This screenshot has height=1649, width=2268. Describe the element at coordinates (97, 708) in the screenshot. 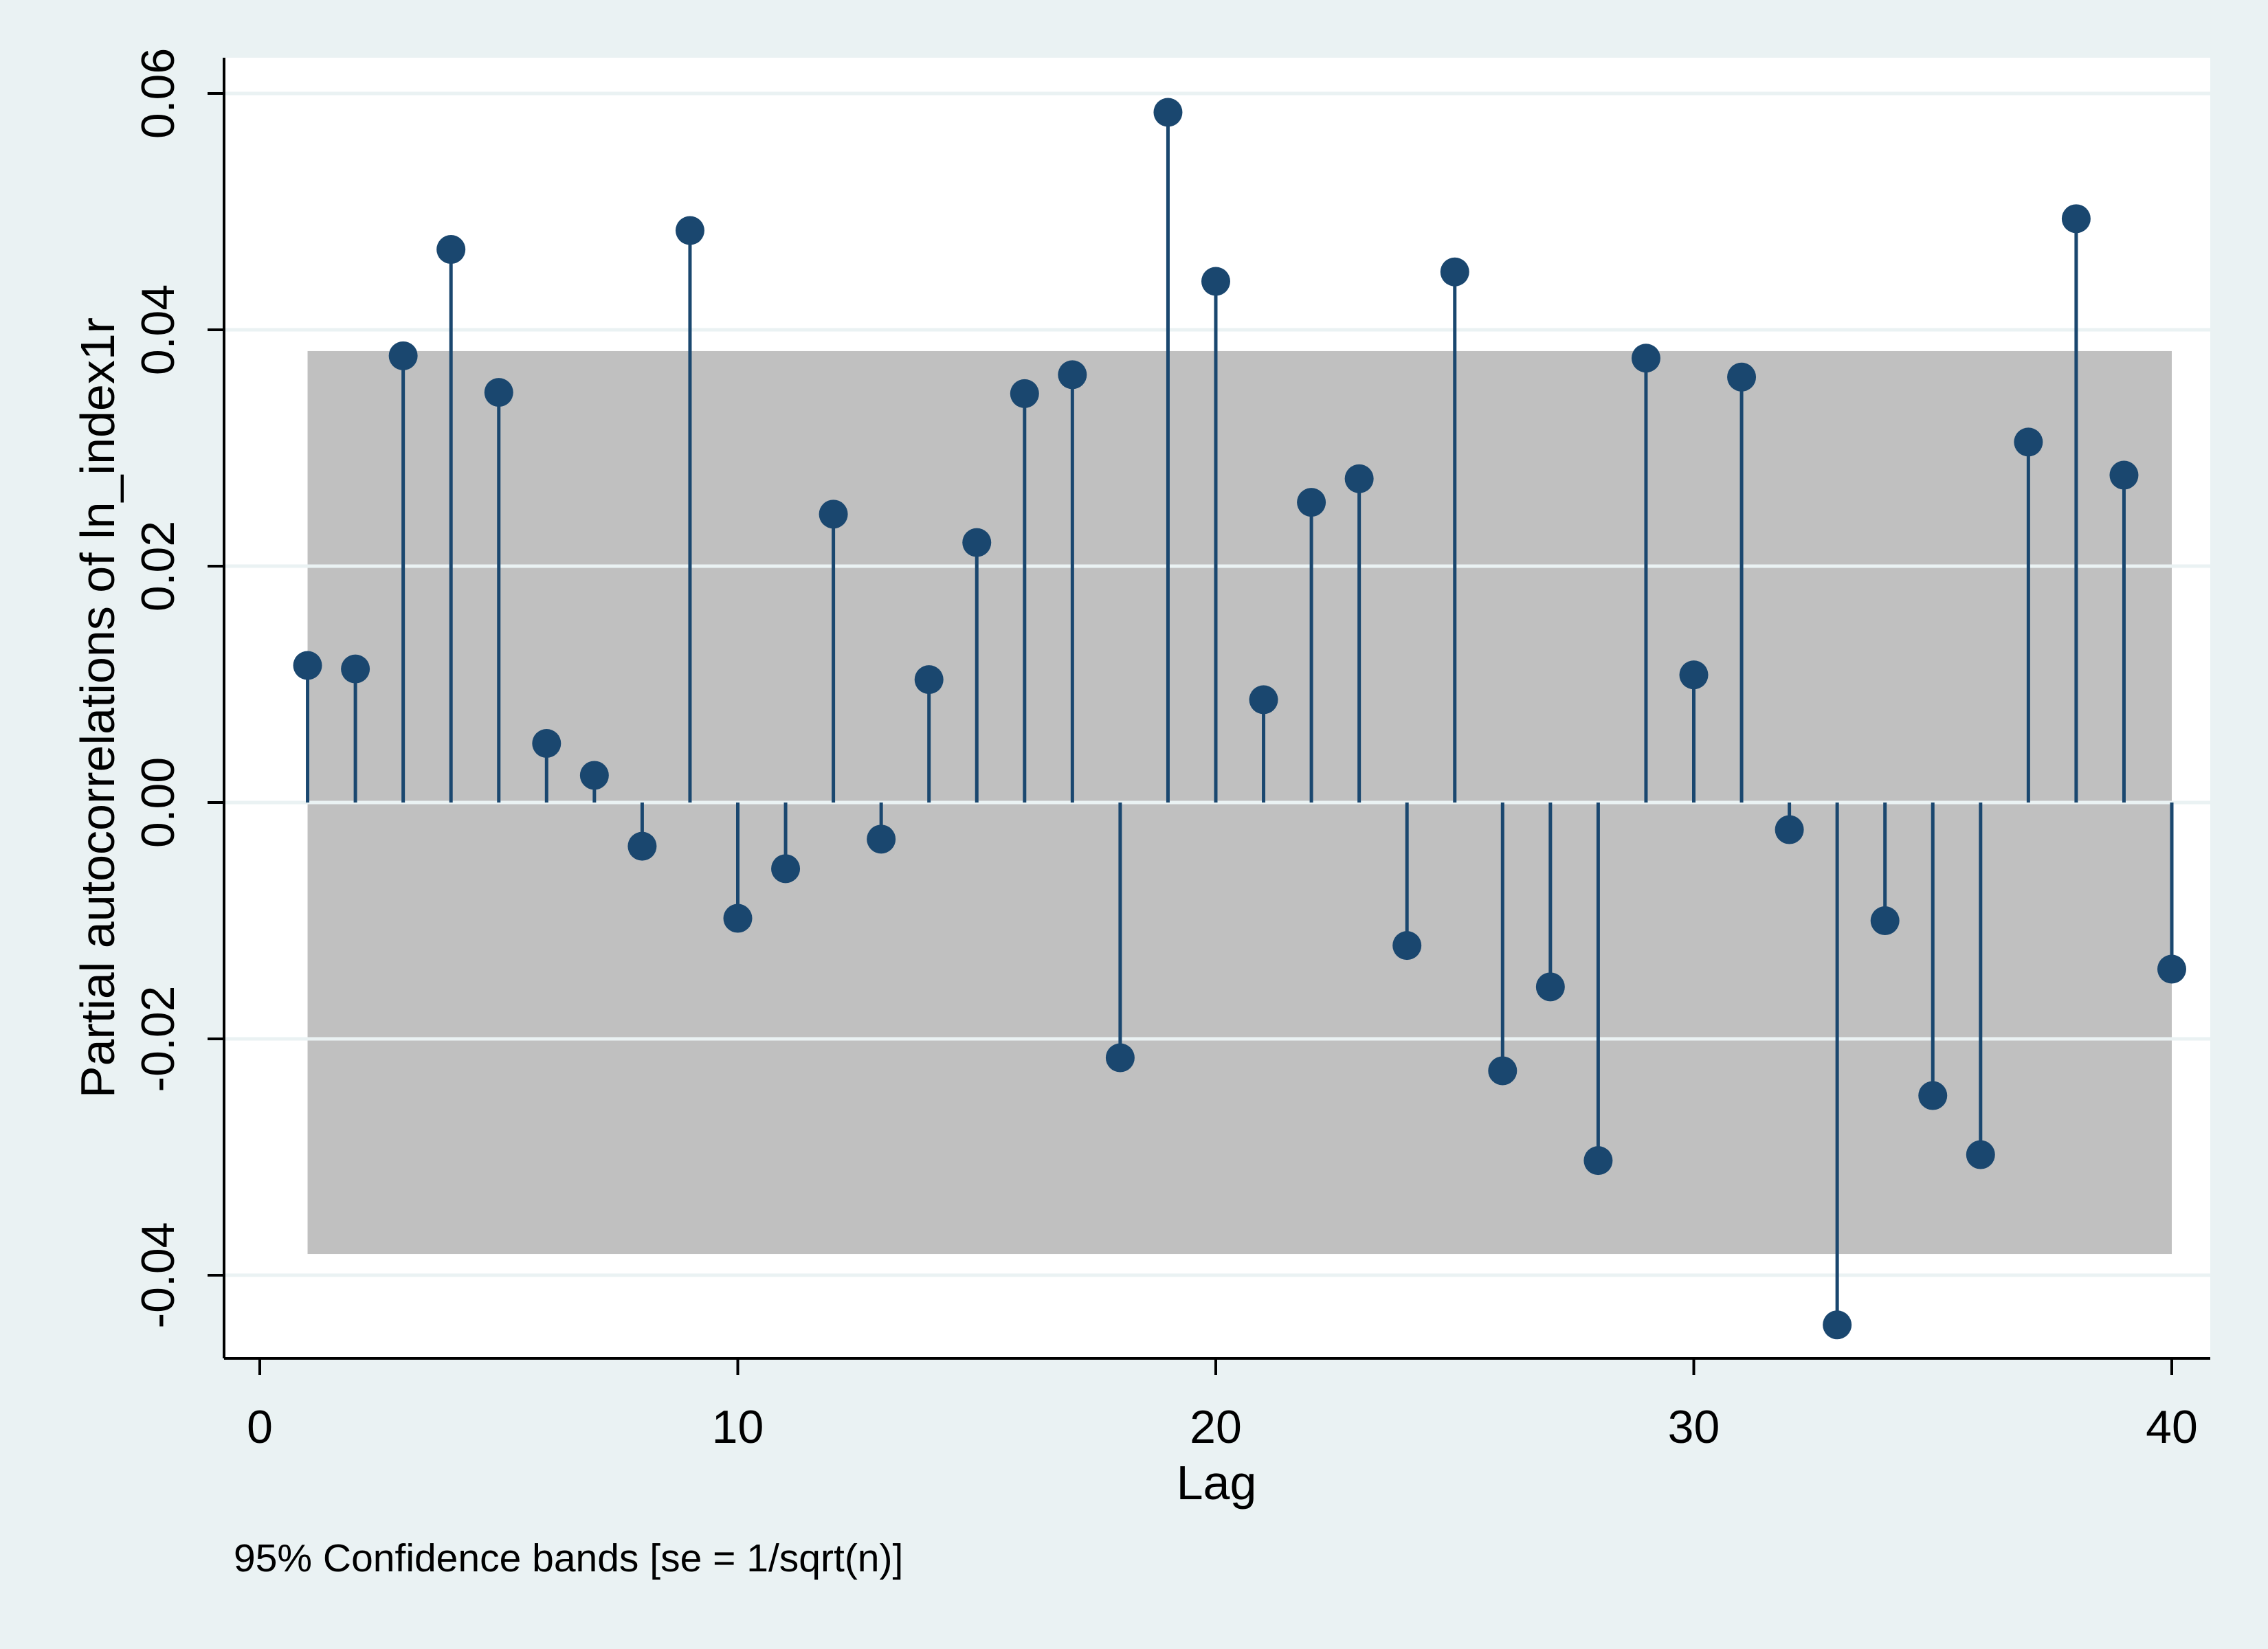

I see `y-axis-title: Partial autocorrelations of ln_index1r` at that location.